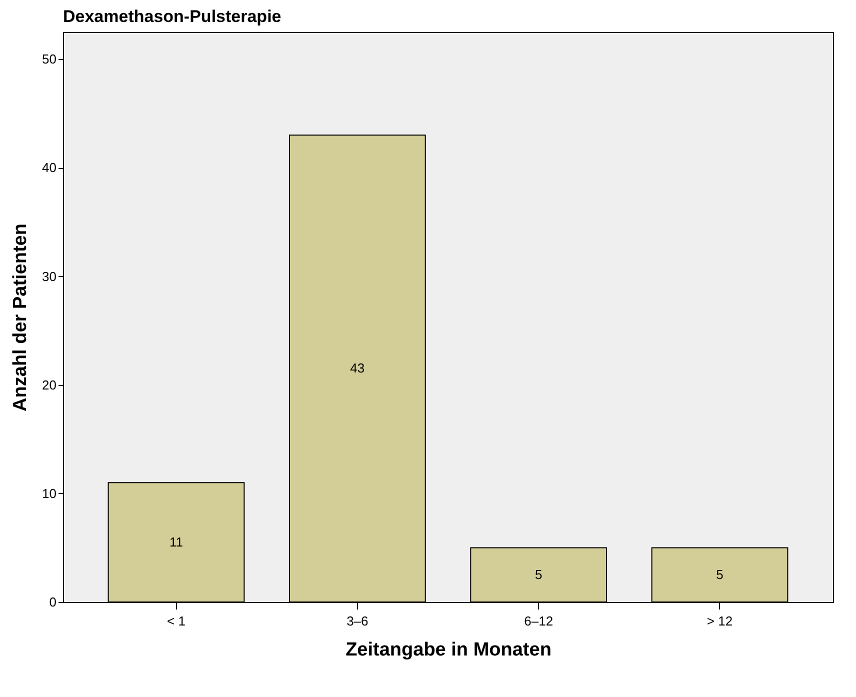 This screenshot has height=697, width=856. Describe the element at coordinates (52, 602) in the screenshot. I see `y-tick-label: 0` at that location.